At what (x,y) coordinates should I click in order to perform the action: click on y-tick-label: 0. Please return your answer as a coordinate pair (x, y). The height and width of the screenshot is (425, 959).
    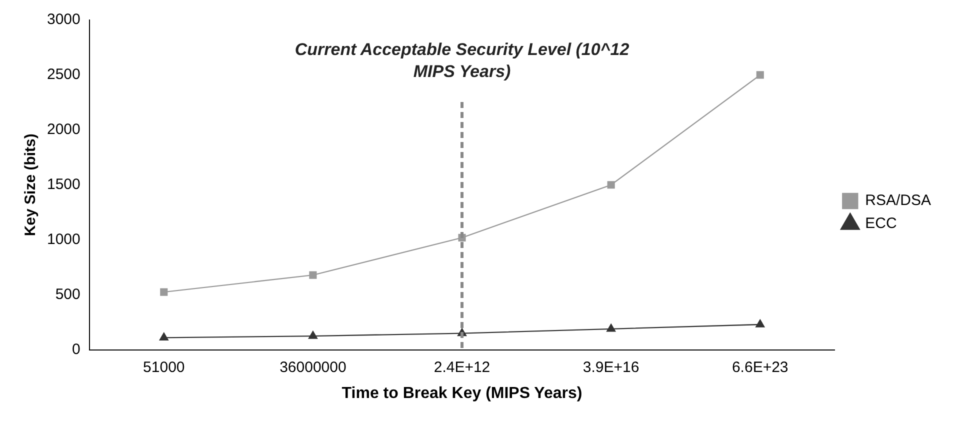
    Looking at the image, I should click on (76, 349).